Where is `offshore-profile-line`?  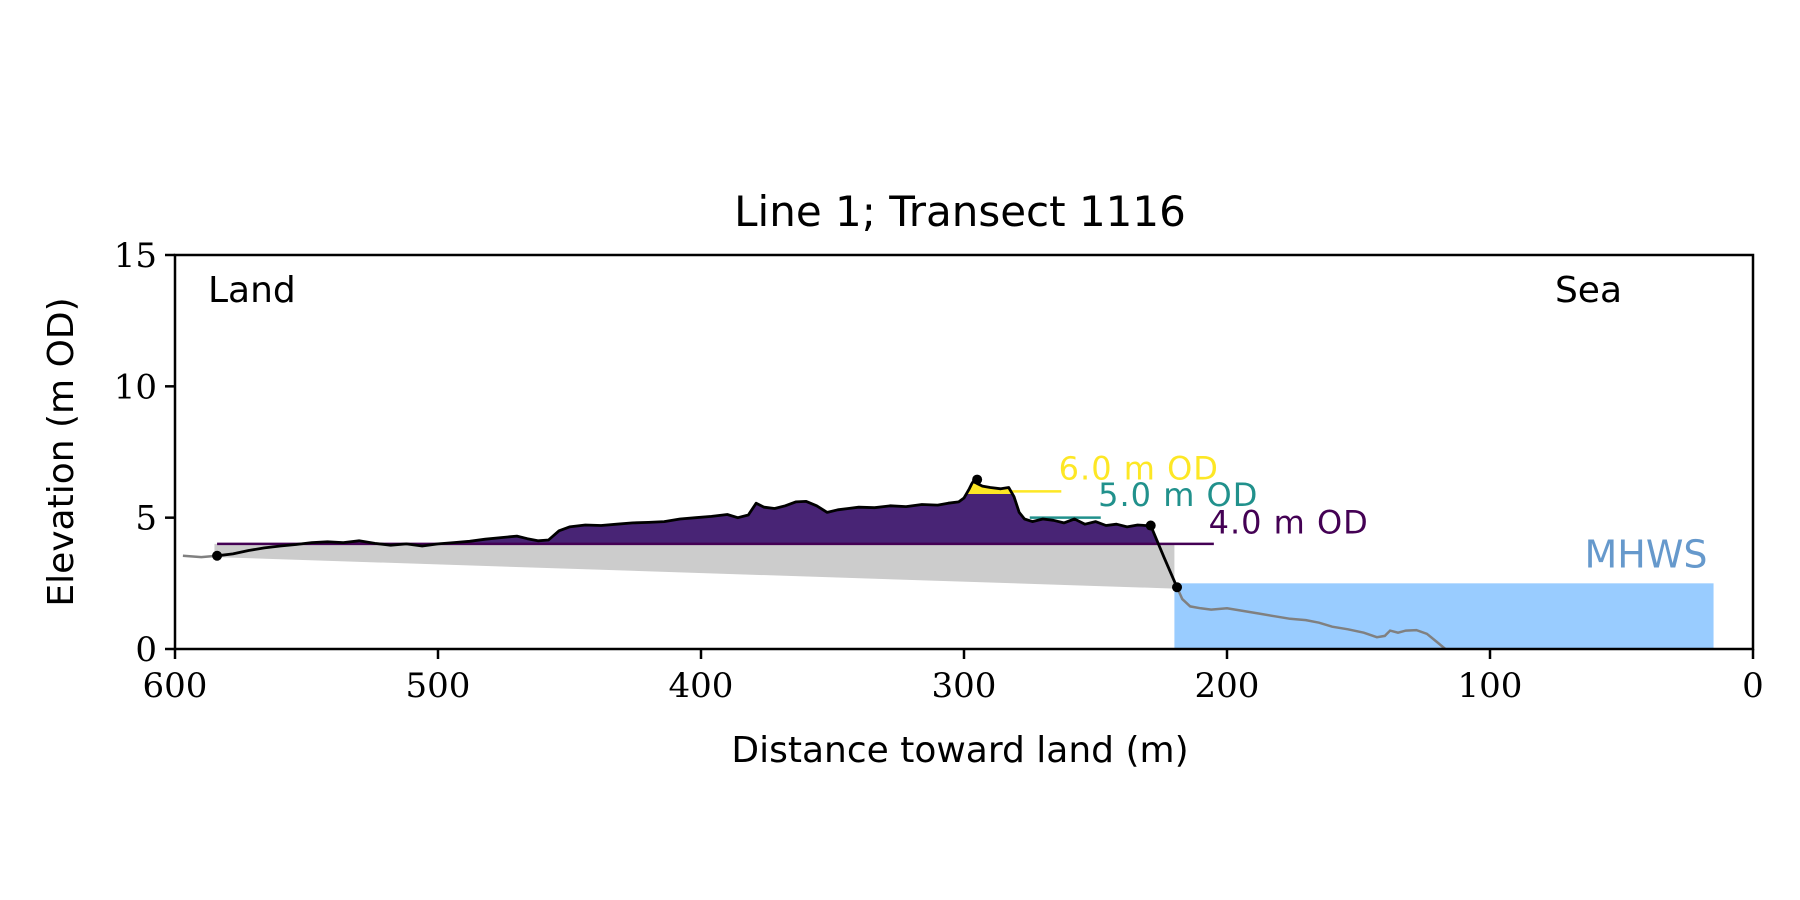 offshore-profile-line is located at coordinates (1311, 618).